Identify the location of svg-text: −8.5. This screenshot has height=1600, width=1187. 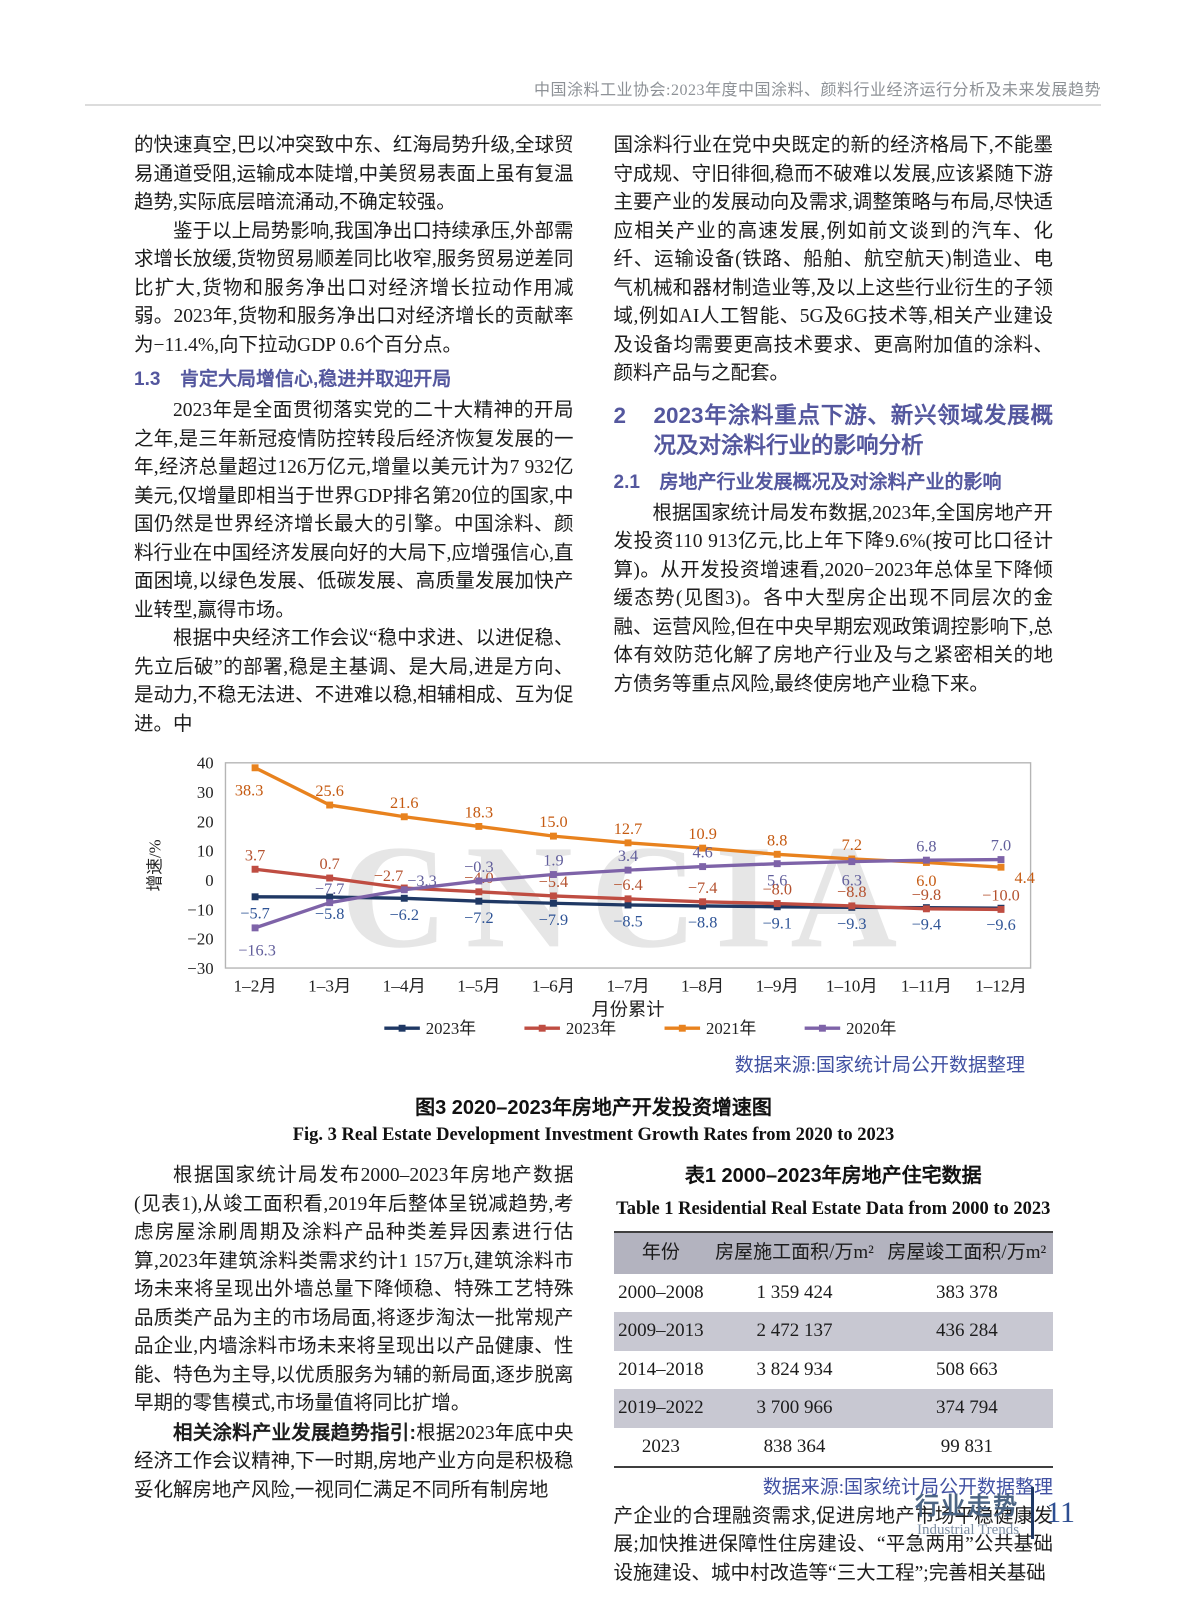
(628, 921).